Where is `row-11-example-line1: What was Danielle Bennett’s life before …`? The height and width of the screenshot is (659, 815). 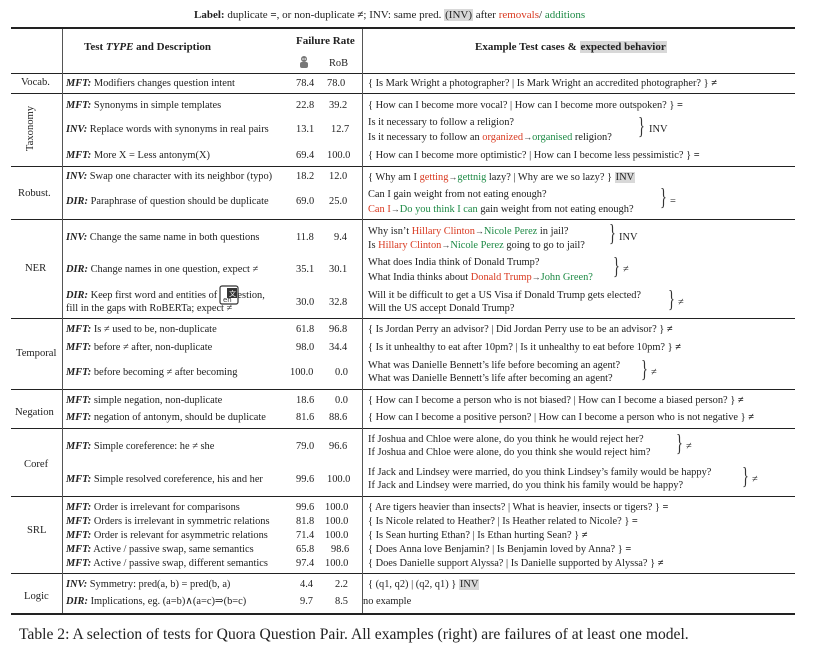 row-11-example-line1: What was Danielle Bennett’s life before … is located at coordinates (494, 365).